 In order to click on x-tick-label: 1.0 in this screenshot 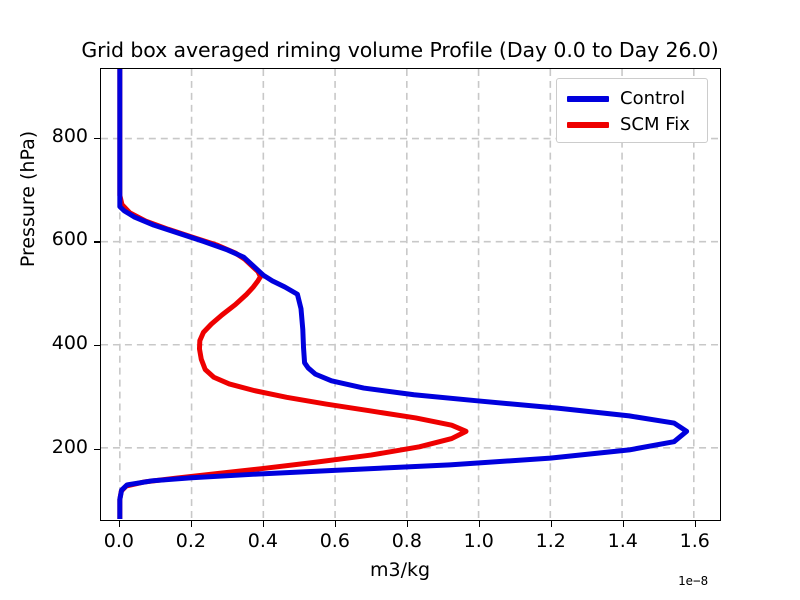, I will do `click(478, 541)`.